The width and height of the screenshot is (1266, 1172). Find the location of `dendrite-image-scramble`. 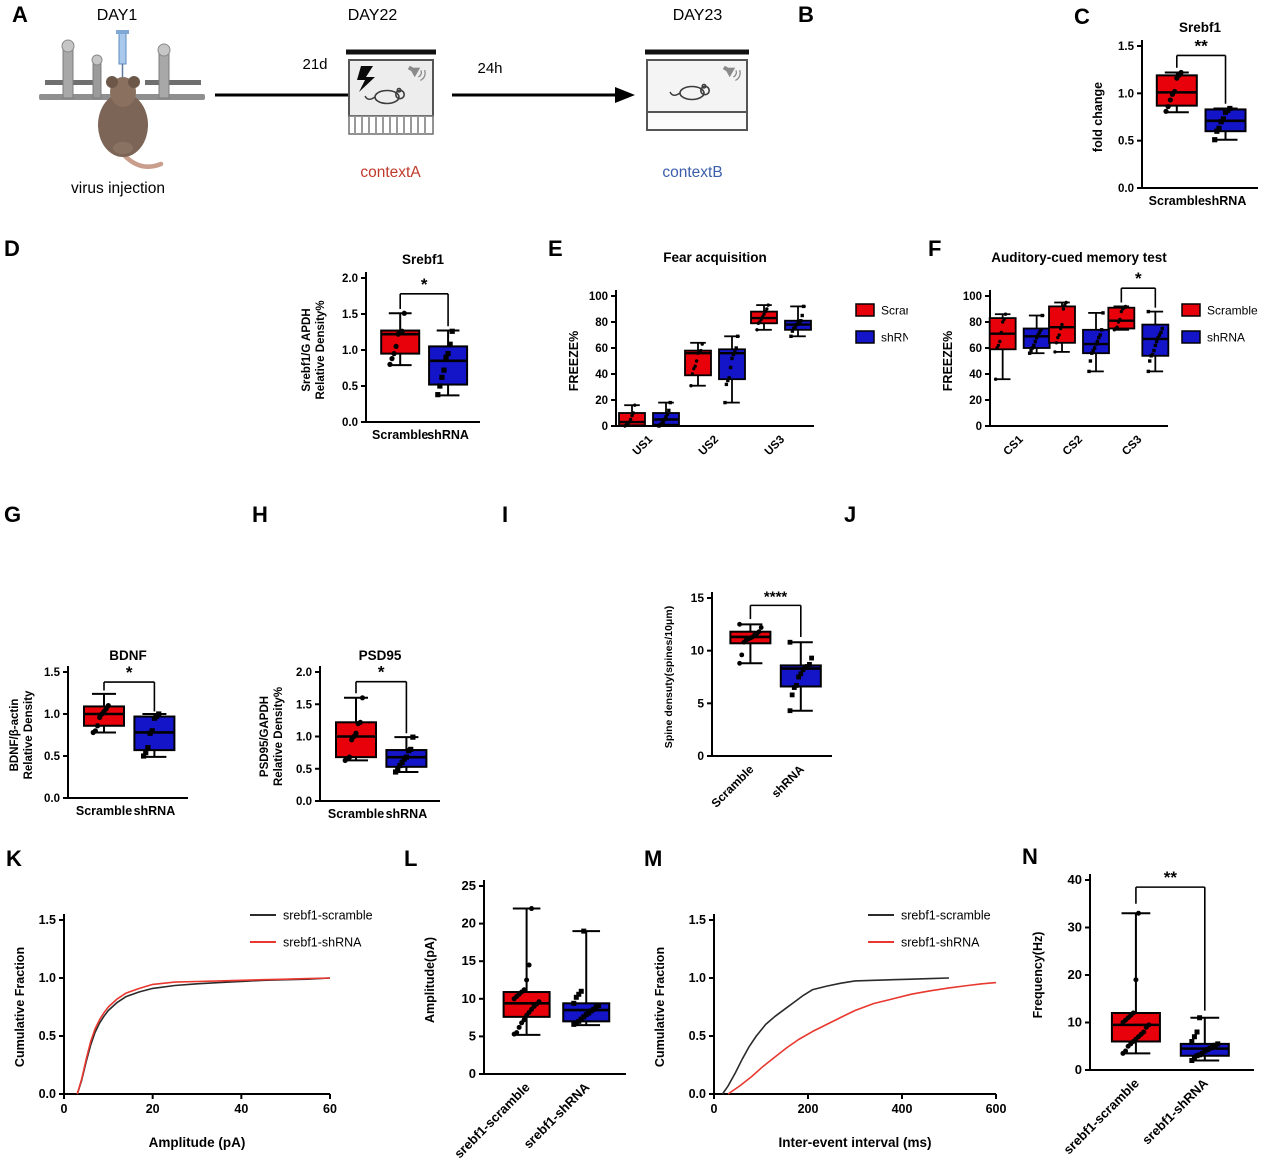

dendrite-image-scramble is located at coordinates (526, 681).